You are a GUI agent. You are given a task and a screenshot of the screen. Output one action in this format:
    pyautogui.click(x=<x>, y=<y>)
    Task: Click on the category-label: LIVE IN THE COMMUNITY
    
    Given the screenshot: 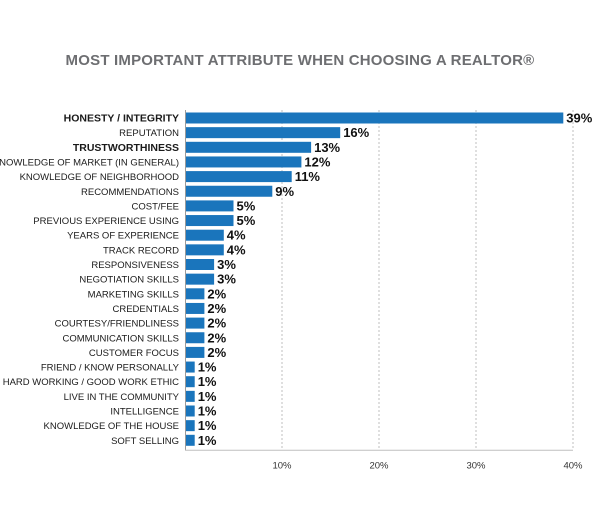 What is the action you would take?
    pyautogui.click(x=122, y=397)
    